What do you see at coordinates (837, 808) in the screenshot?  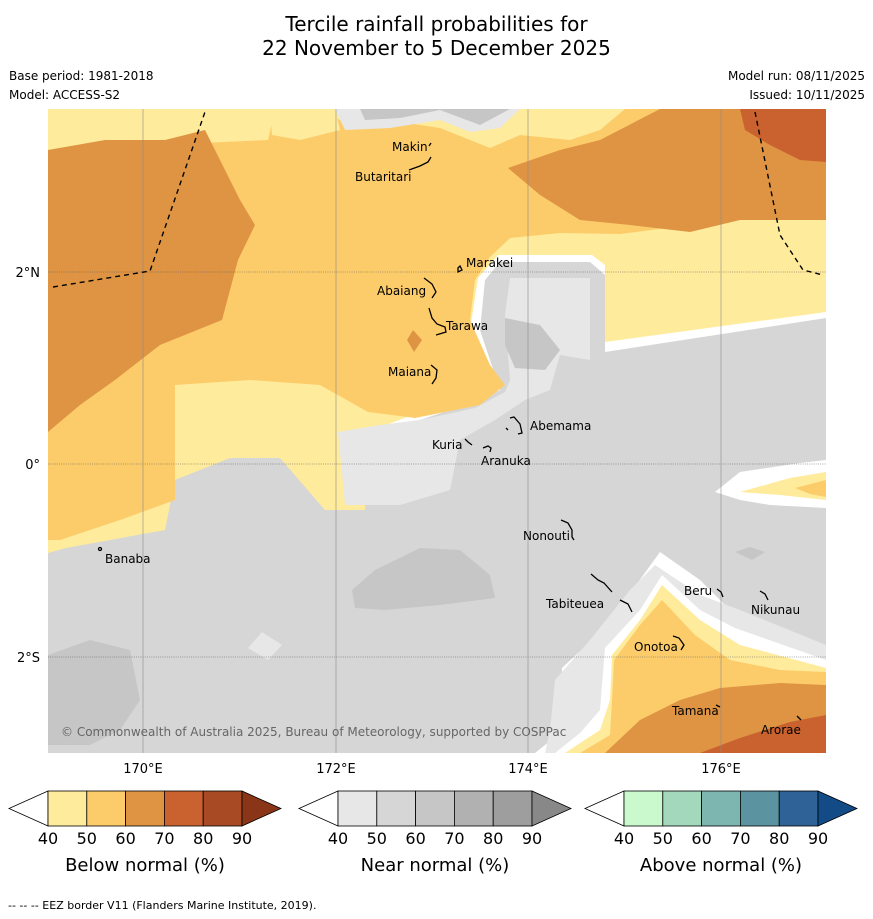 I see `above-colorbar-high-arrow` at bounding box center [837, 808].